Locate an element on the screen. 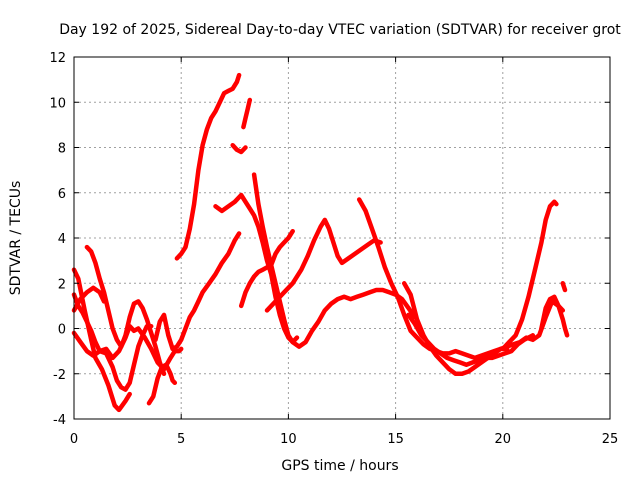 This screenshot has height=480, width=640. y-tick-label: 12 is located at coordinates (57, 58).